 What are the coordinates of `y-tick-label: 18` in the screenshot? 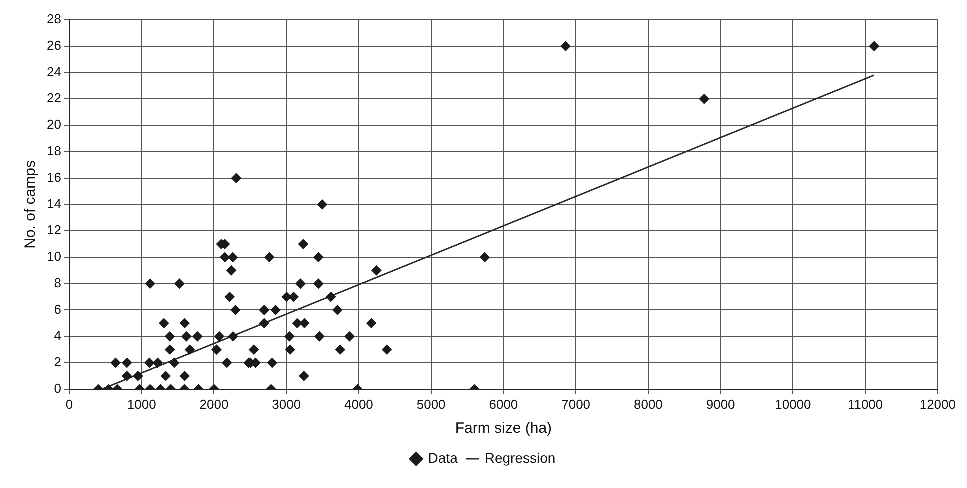 It's located at (54, 151).